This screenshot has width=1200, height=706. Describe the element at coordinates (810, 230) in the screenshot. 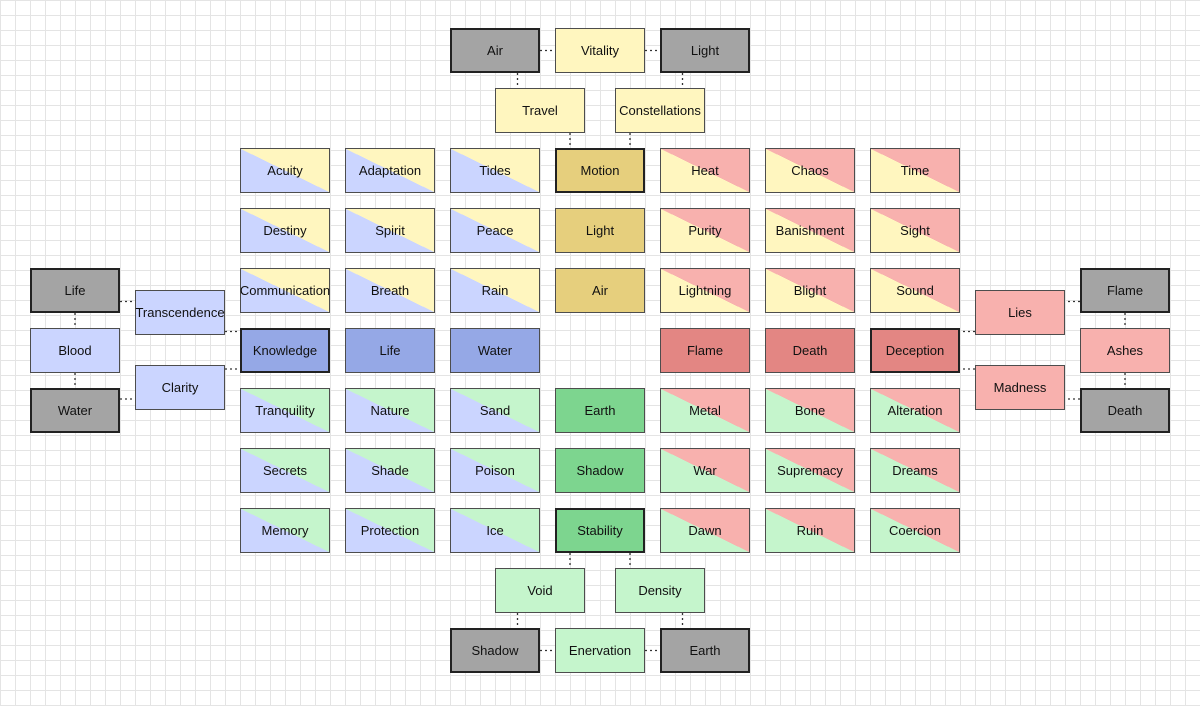

I see `node-banishment: Banishment` at that location.